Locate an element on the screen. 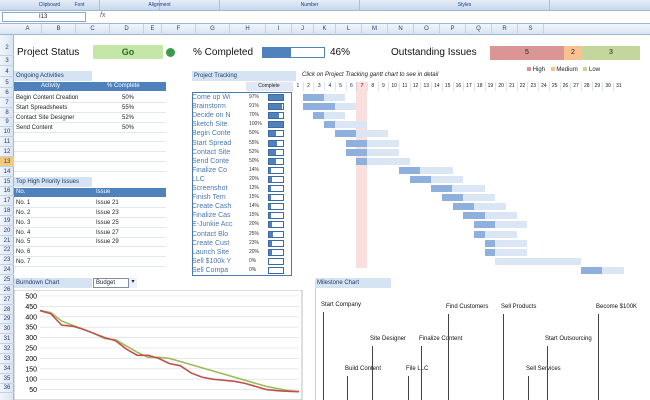 The width and height of the screenshot is (650, 400). row-header-10: 10 is located at coordinates (7, 132).